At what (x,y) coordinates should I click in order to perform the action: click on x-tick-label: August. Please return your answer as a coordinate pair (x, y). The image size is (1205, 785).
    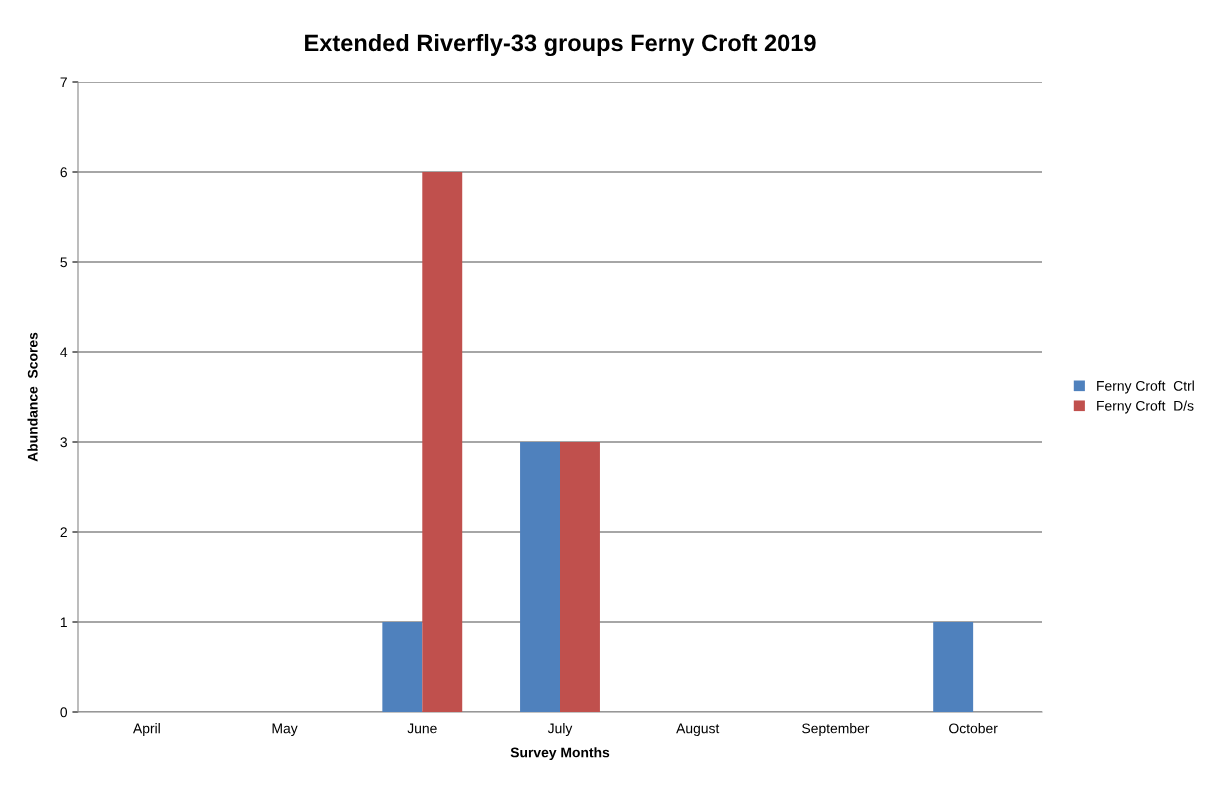
    Looking at the image, I should click on (698, 730).